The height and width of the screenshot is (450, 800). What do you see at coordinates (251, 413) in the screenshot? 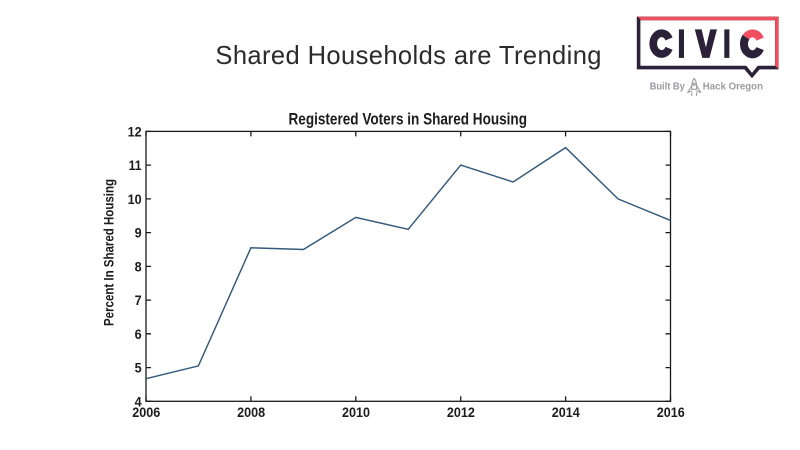
I see `svg-text: 2008` at bounding box center [251, 413].